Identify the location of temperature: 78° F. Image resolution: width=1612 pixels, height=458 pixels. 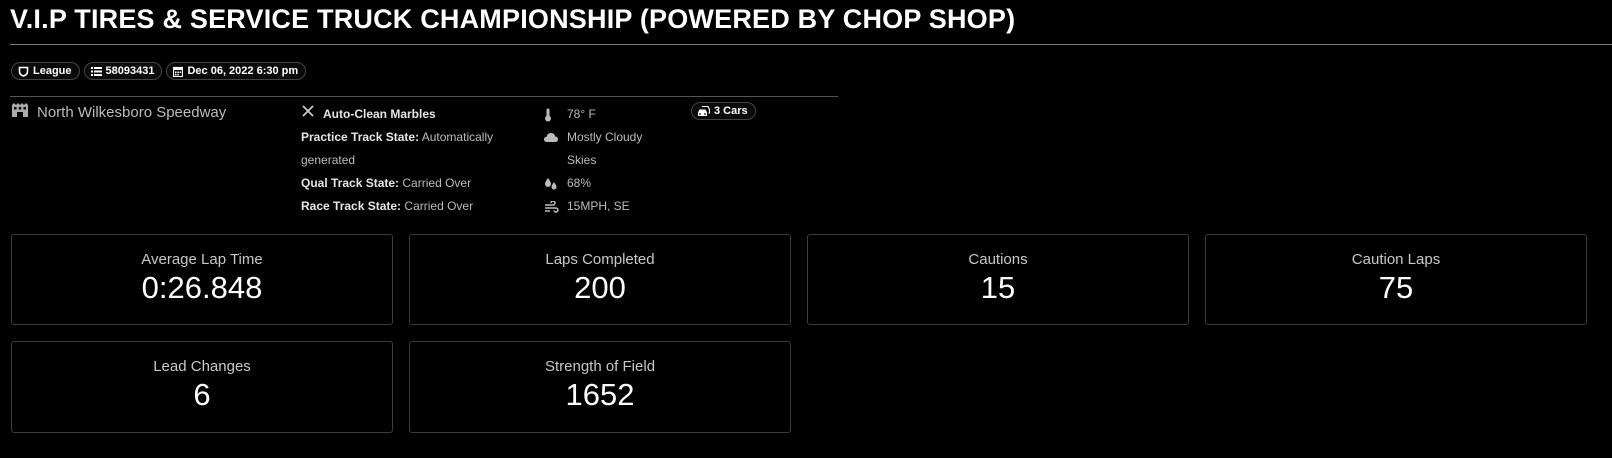
(581, 114).